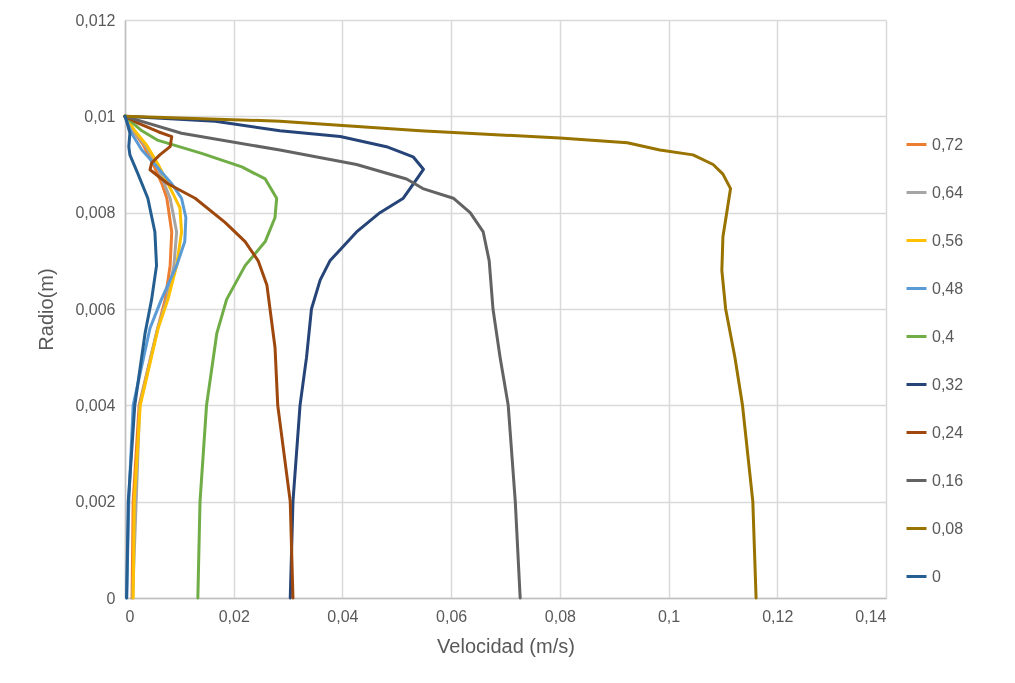 This screenshot has height=683, width=1015. Describe the element at coordinates (95, 213) in the screenshot. I see `y-tick-label: 0,008` at that location.